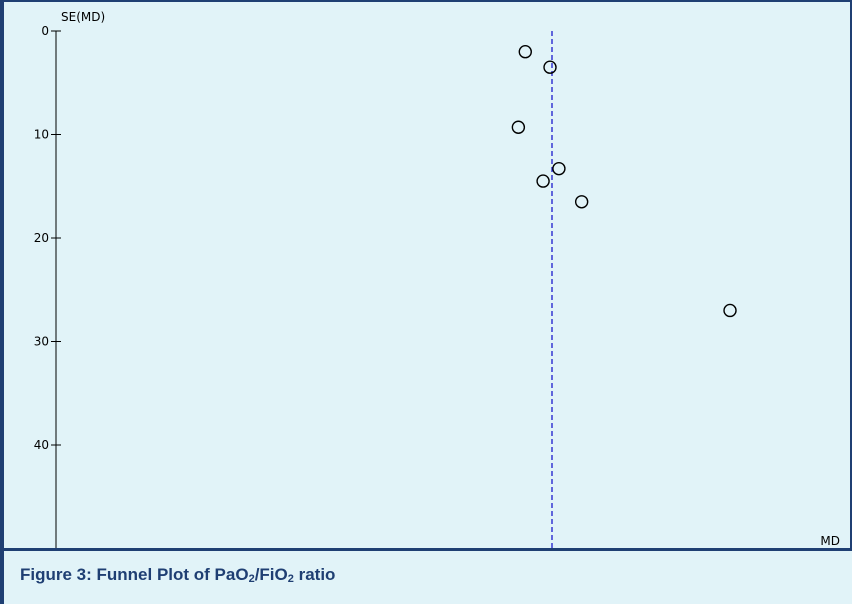 The image size is (852, 604). I want to click on x-axis-label: MD, so click(830, 541).